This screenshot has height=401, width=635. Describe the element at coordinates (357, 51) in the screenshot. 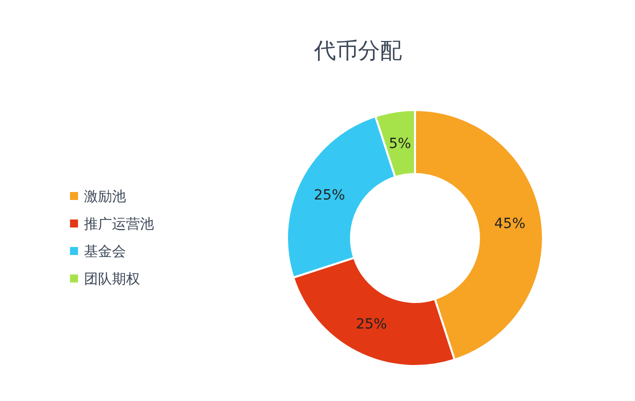

I see `chart-title: 代币分配` at that location.